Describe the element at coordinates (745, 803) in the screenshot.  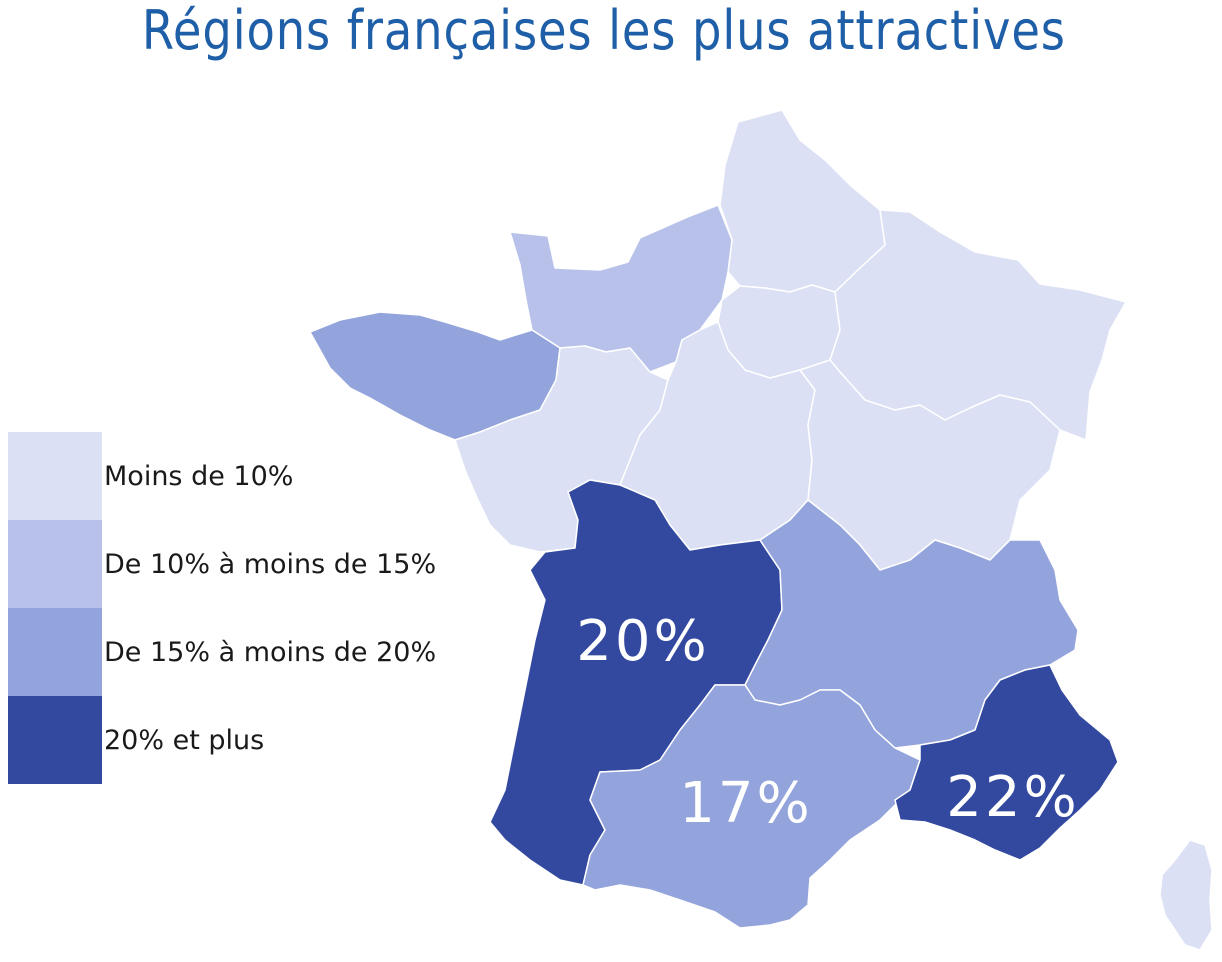
I see `value-label-occitanie: 17%` at that location.